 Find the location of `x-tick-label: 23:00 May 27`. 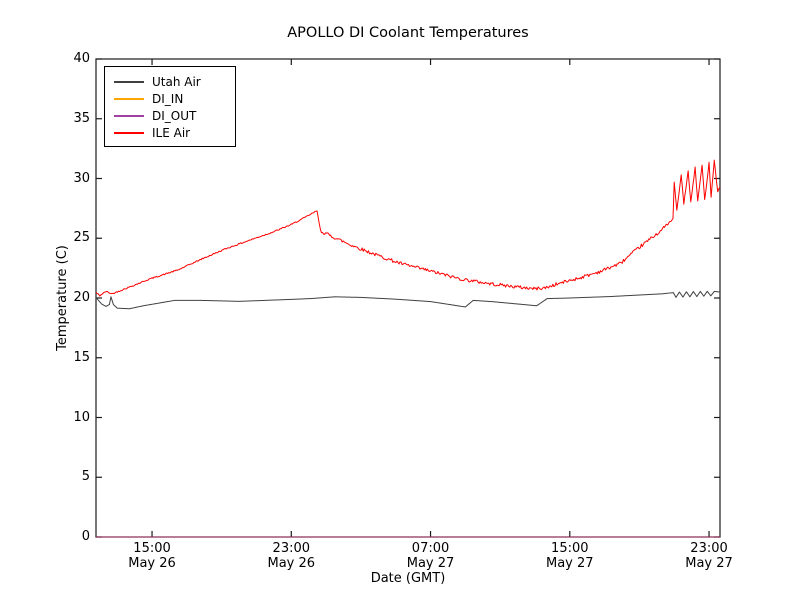

x-tick-label: 23:00 May 27 is located at coordinates (709, 556).